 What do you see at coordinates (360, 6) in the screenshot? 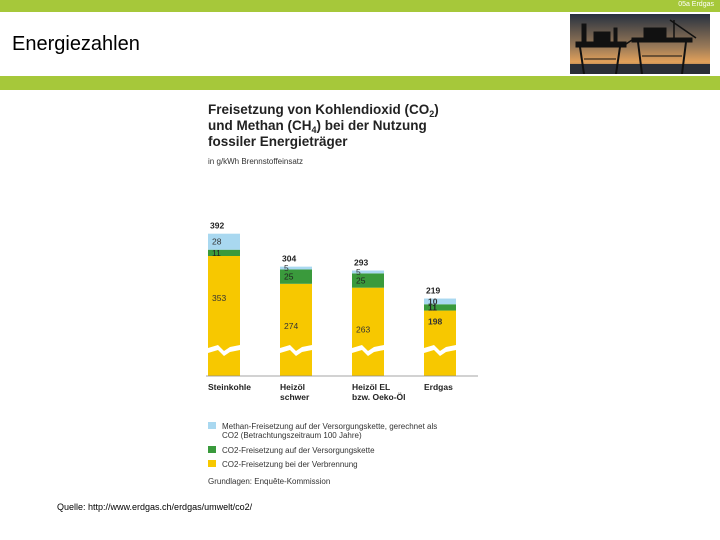
I see `top-accent-bar: 05a Erdgas` at bounding box center [360, 6].